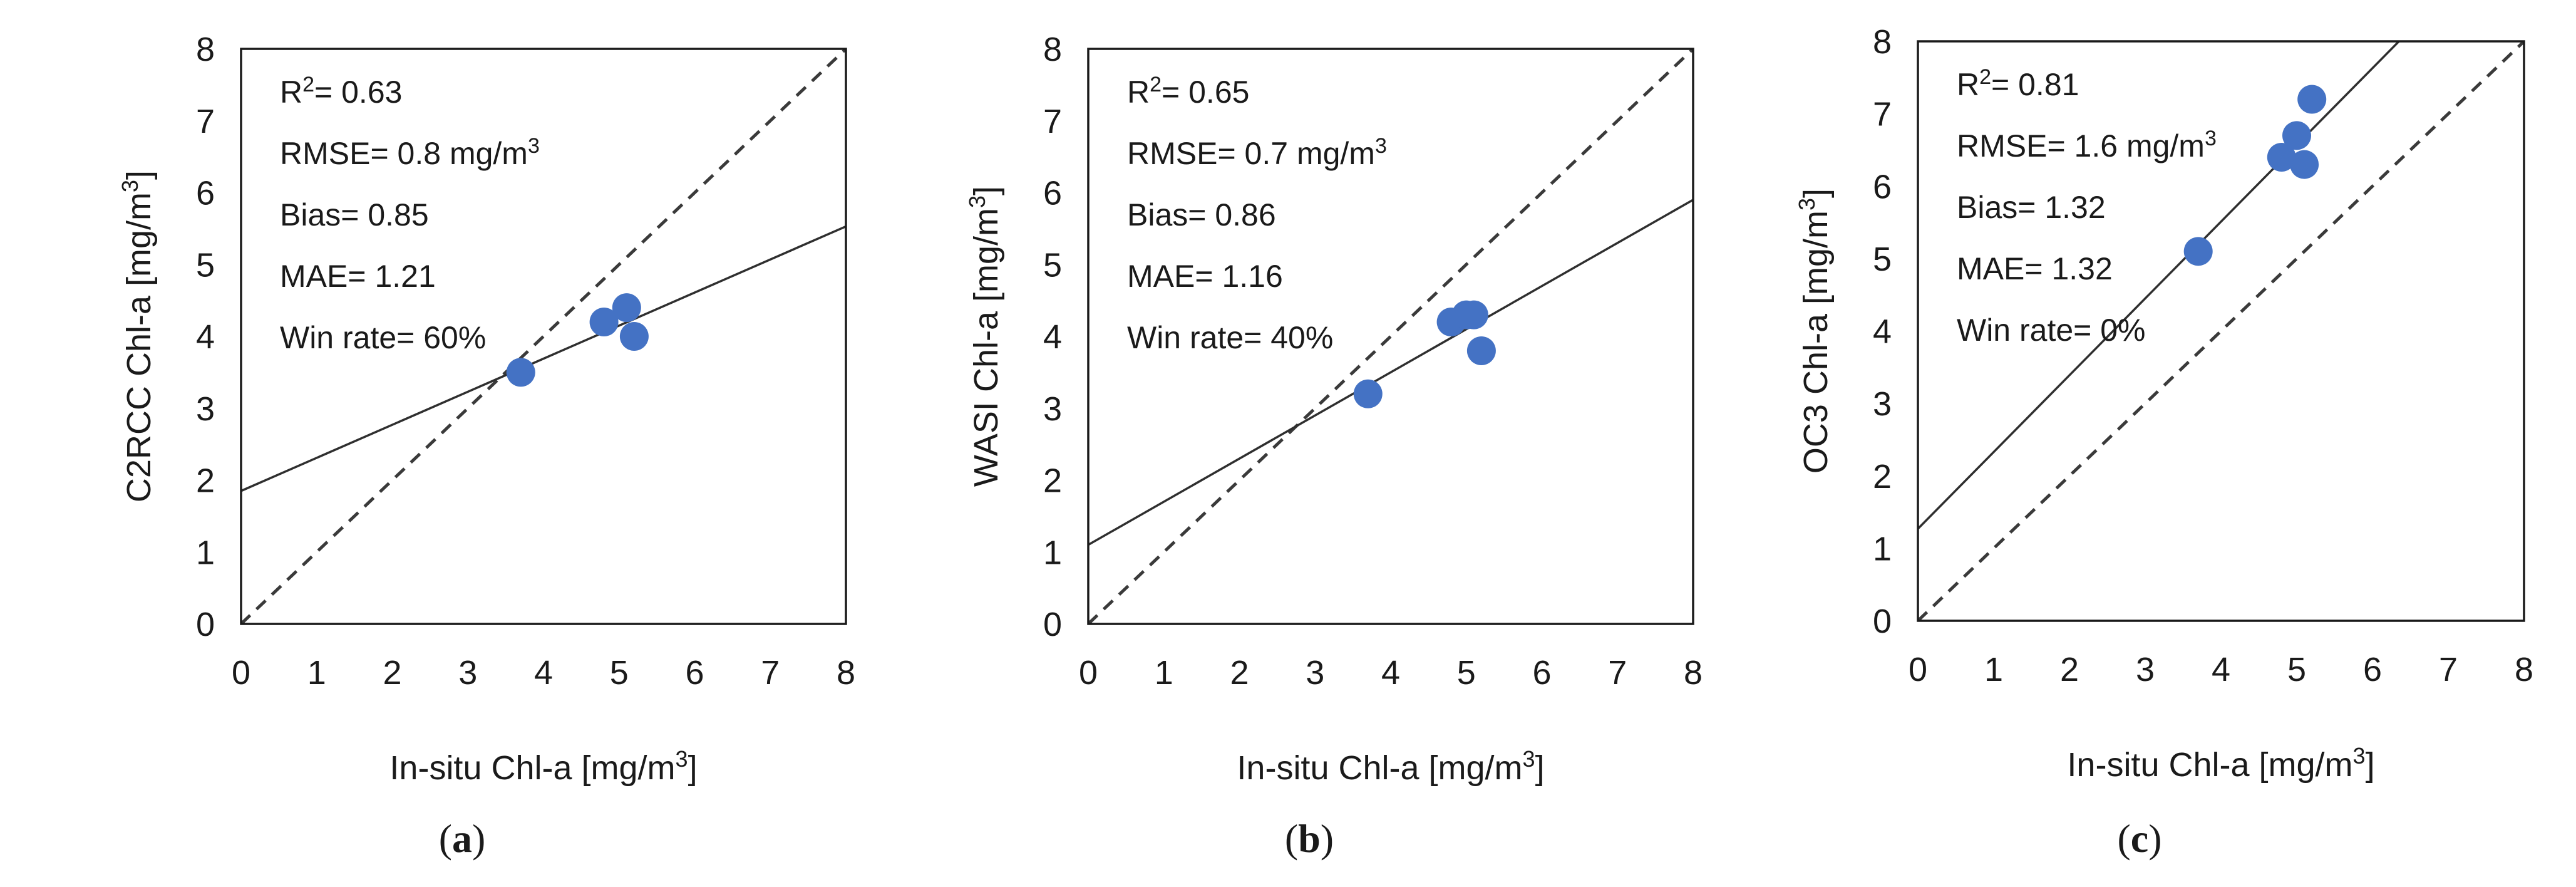  Describe the element at coordinates (1205, 276) in the screenshot. I see `mae-stat: MAE= 1.16` at that location.